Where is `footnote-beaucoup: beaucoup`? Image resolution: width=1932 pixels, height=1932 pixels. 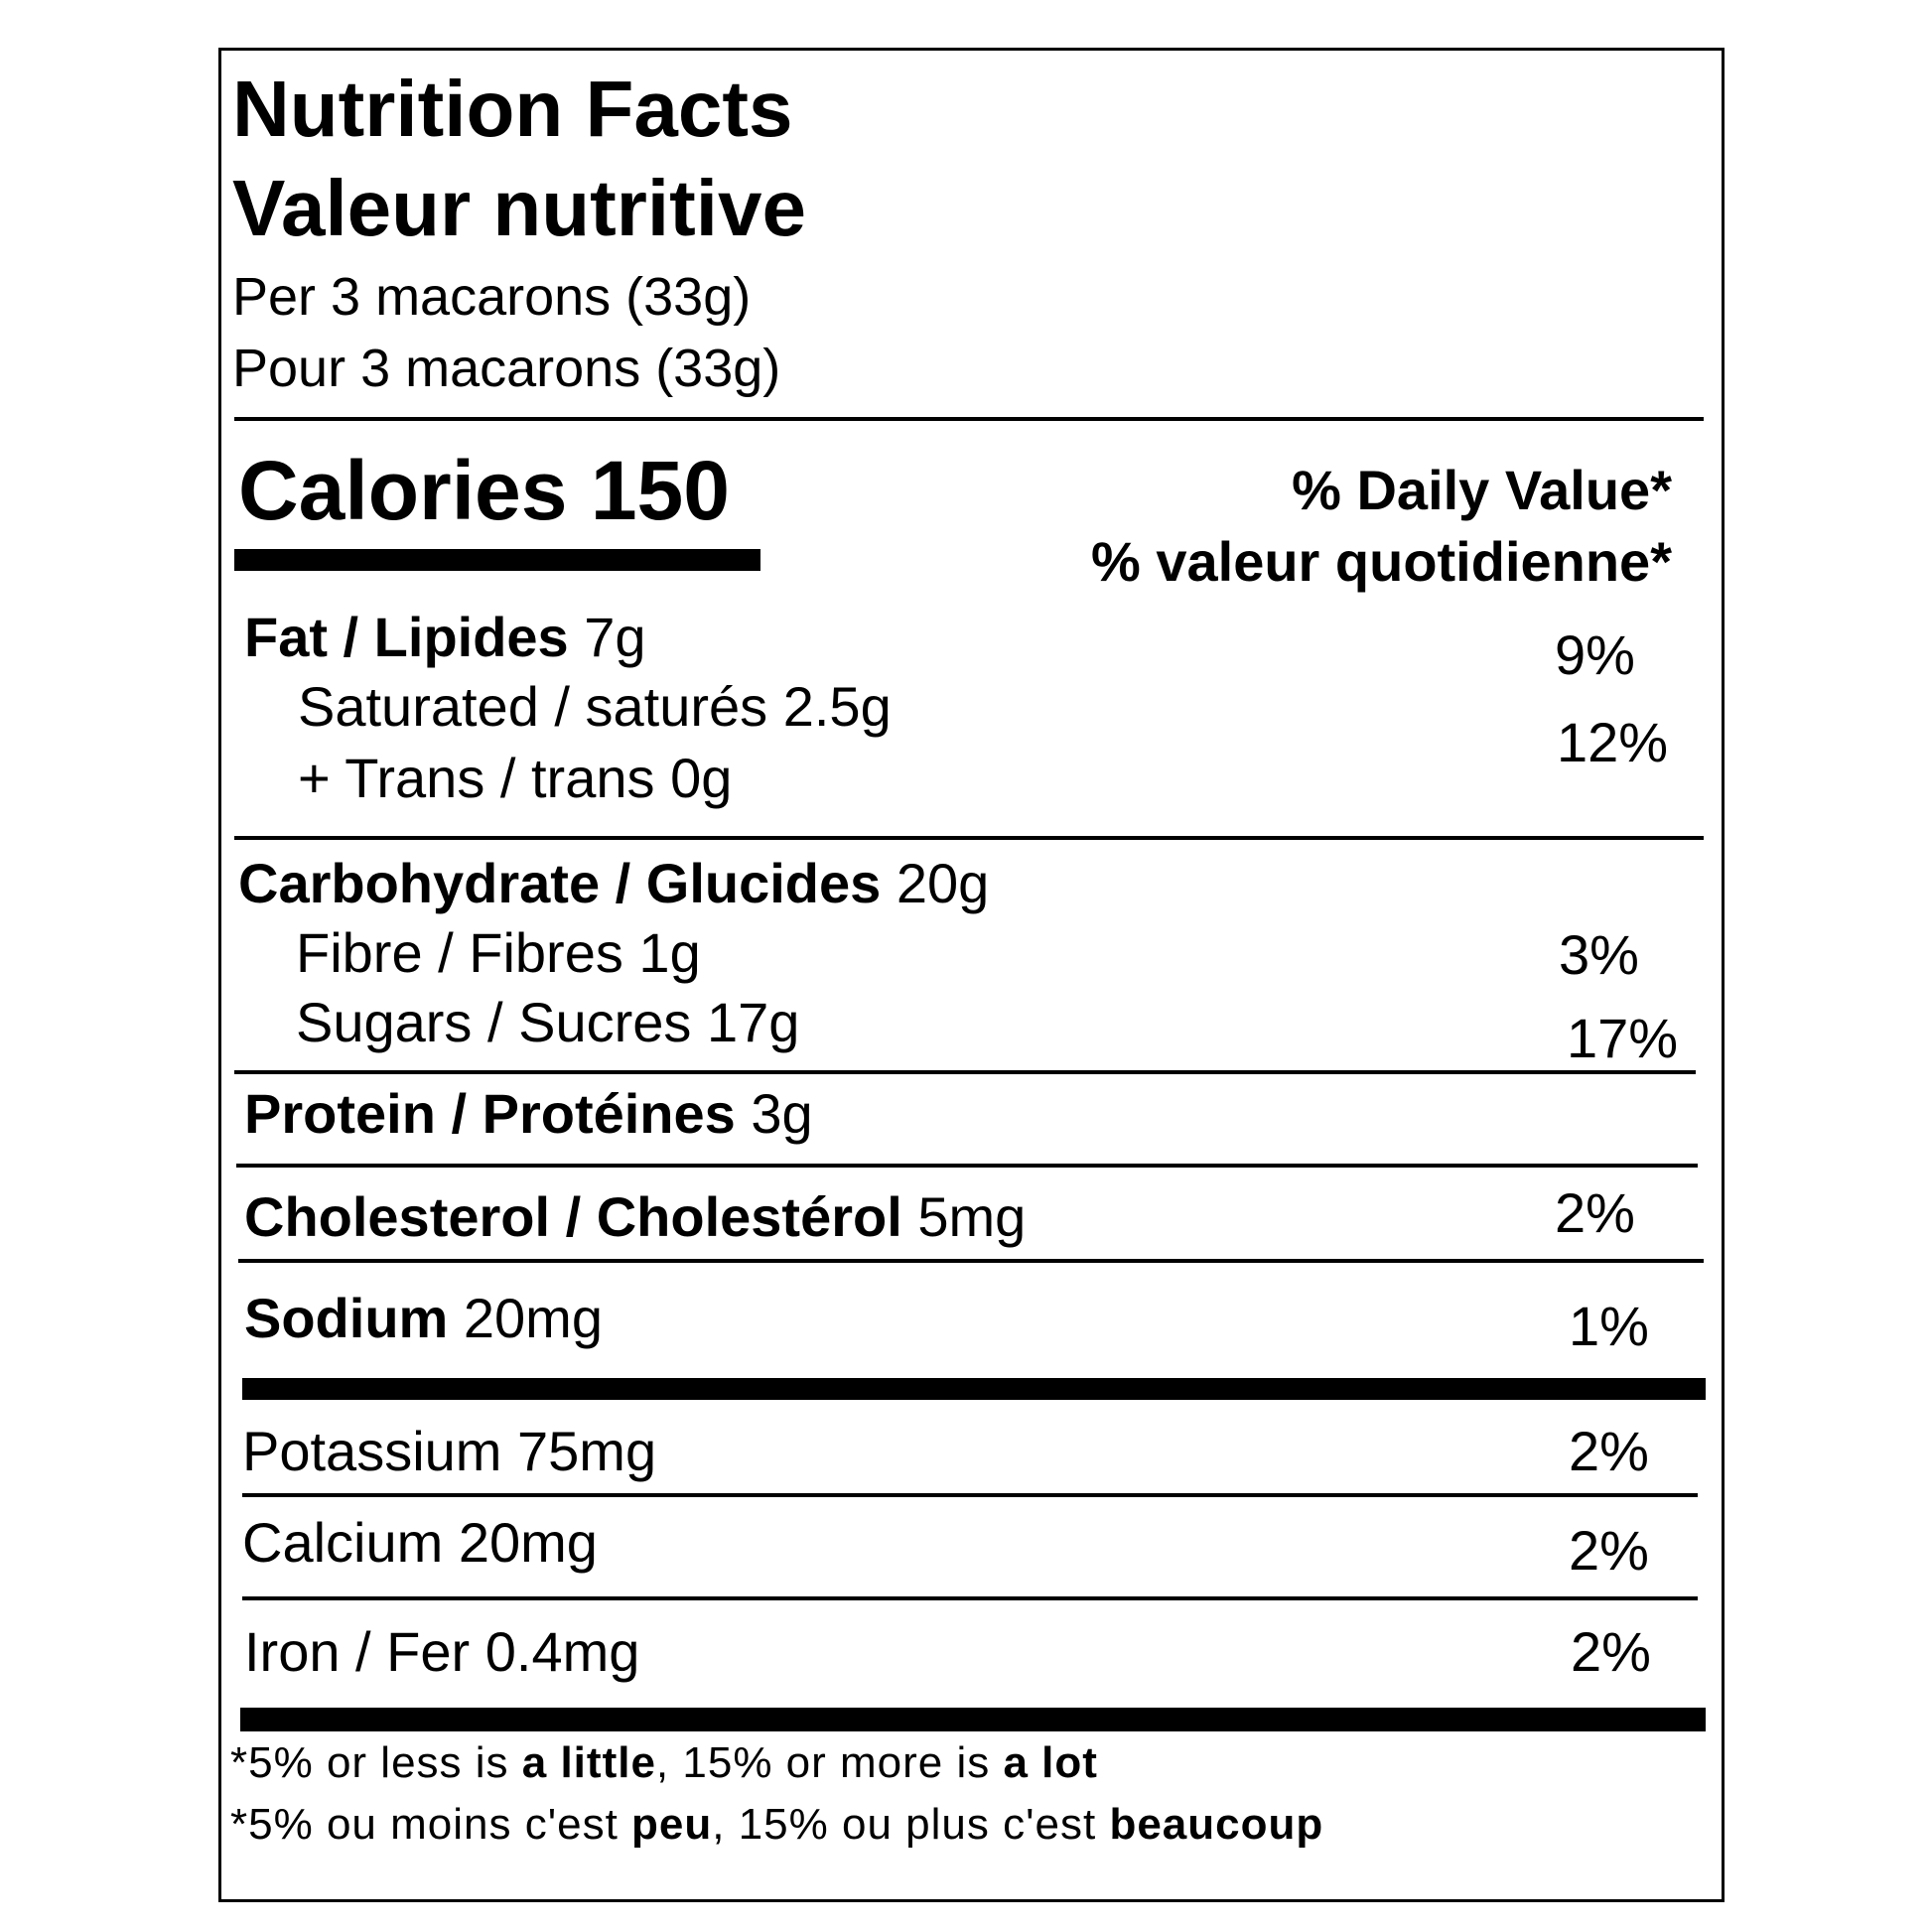
footnote-beaucoup: beaucoup is located at coordinates (1217, 1825).